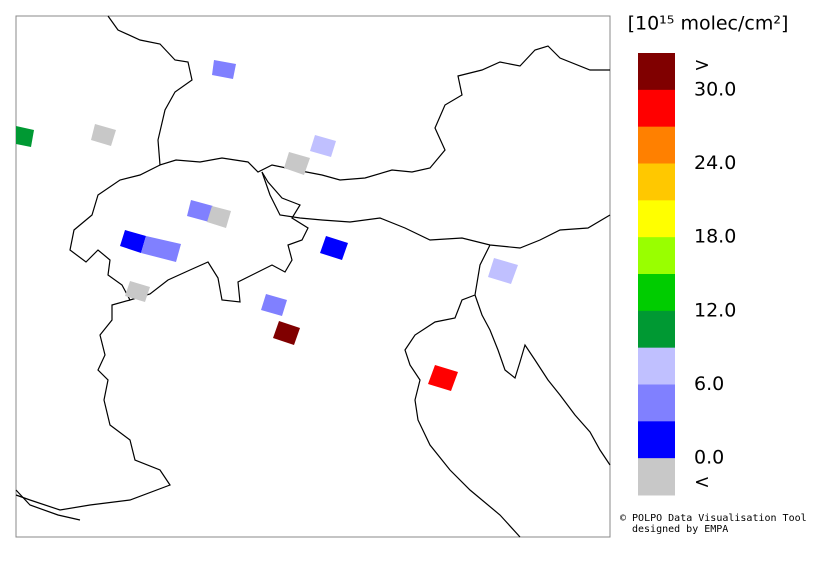 This screenshot has width=813, height=566. What do you see at coordinates (713, 518) in the screenshot?
I see `footer: © POLPO Data Visualisation Tool` at bounding box center [713, 518].